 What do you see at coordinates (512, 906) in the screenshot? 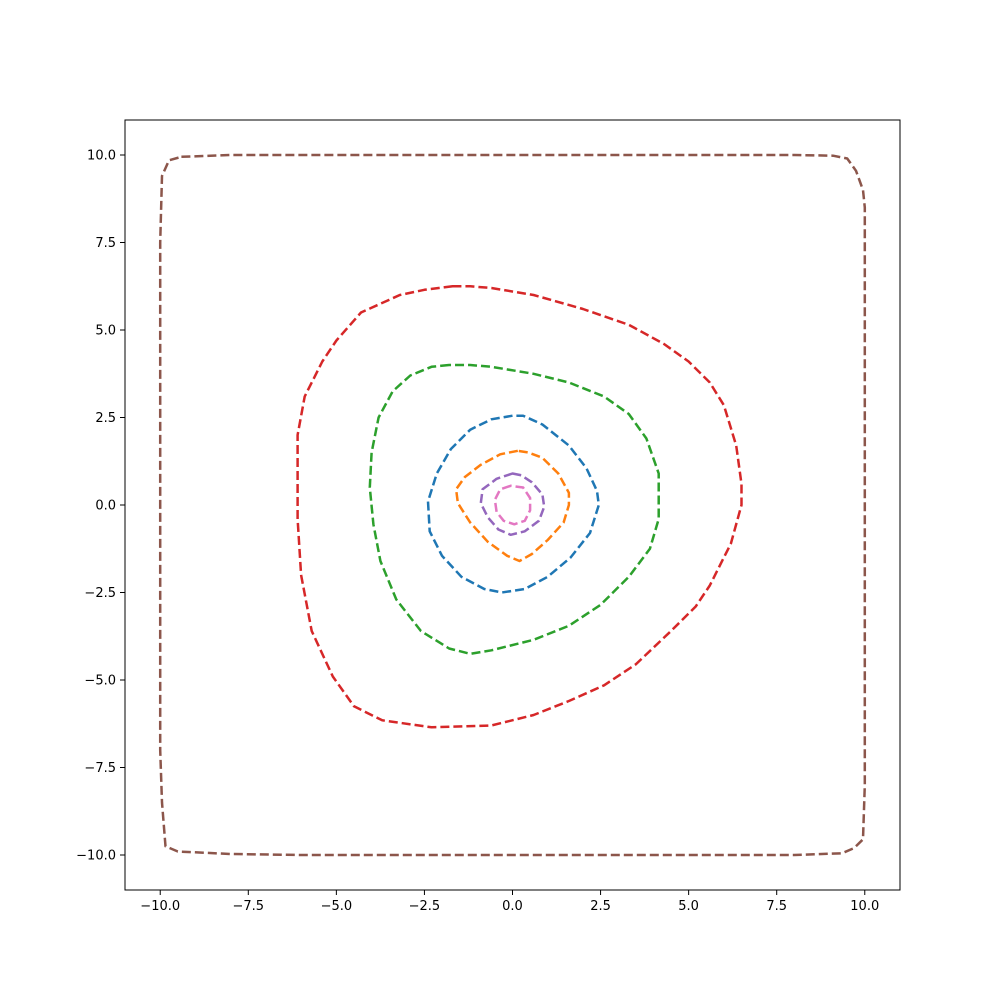
I see `x-tick-label: 0.0` at bounding box center [512, 906].